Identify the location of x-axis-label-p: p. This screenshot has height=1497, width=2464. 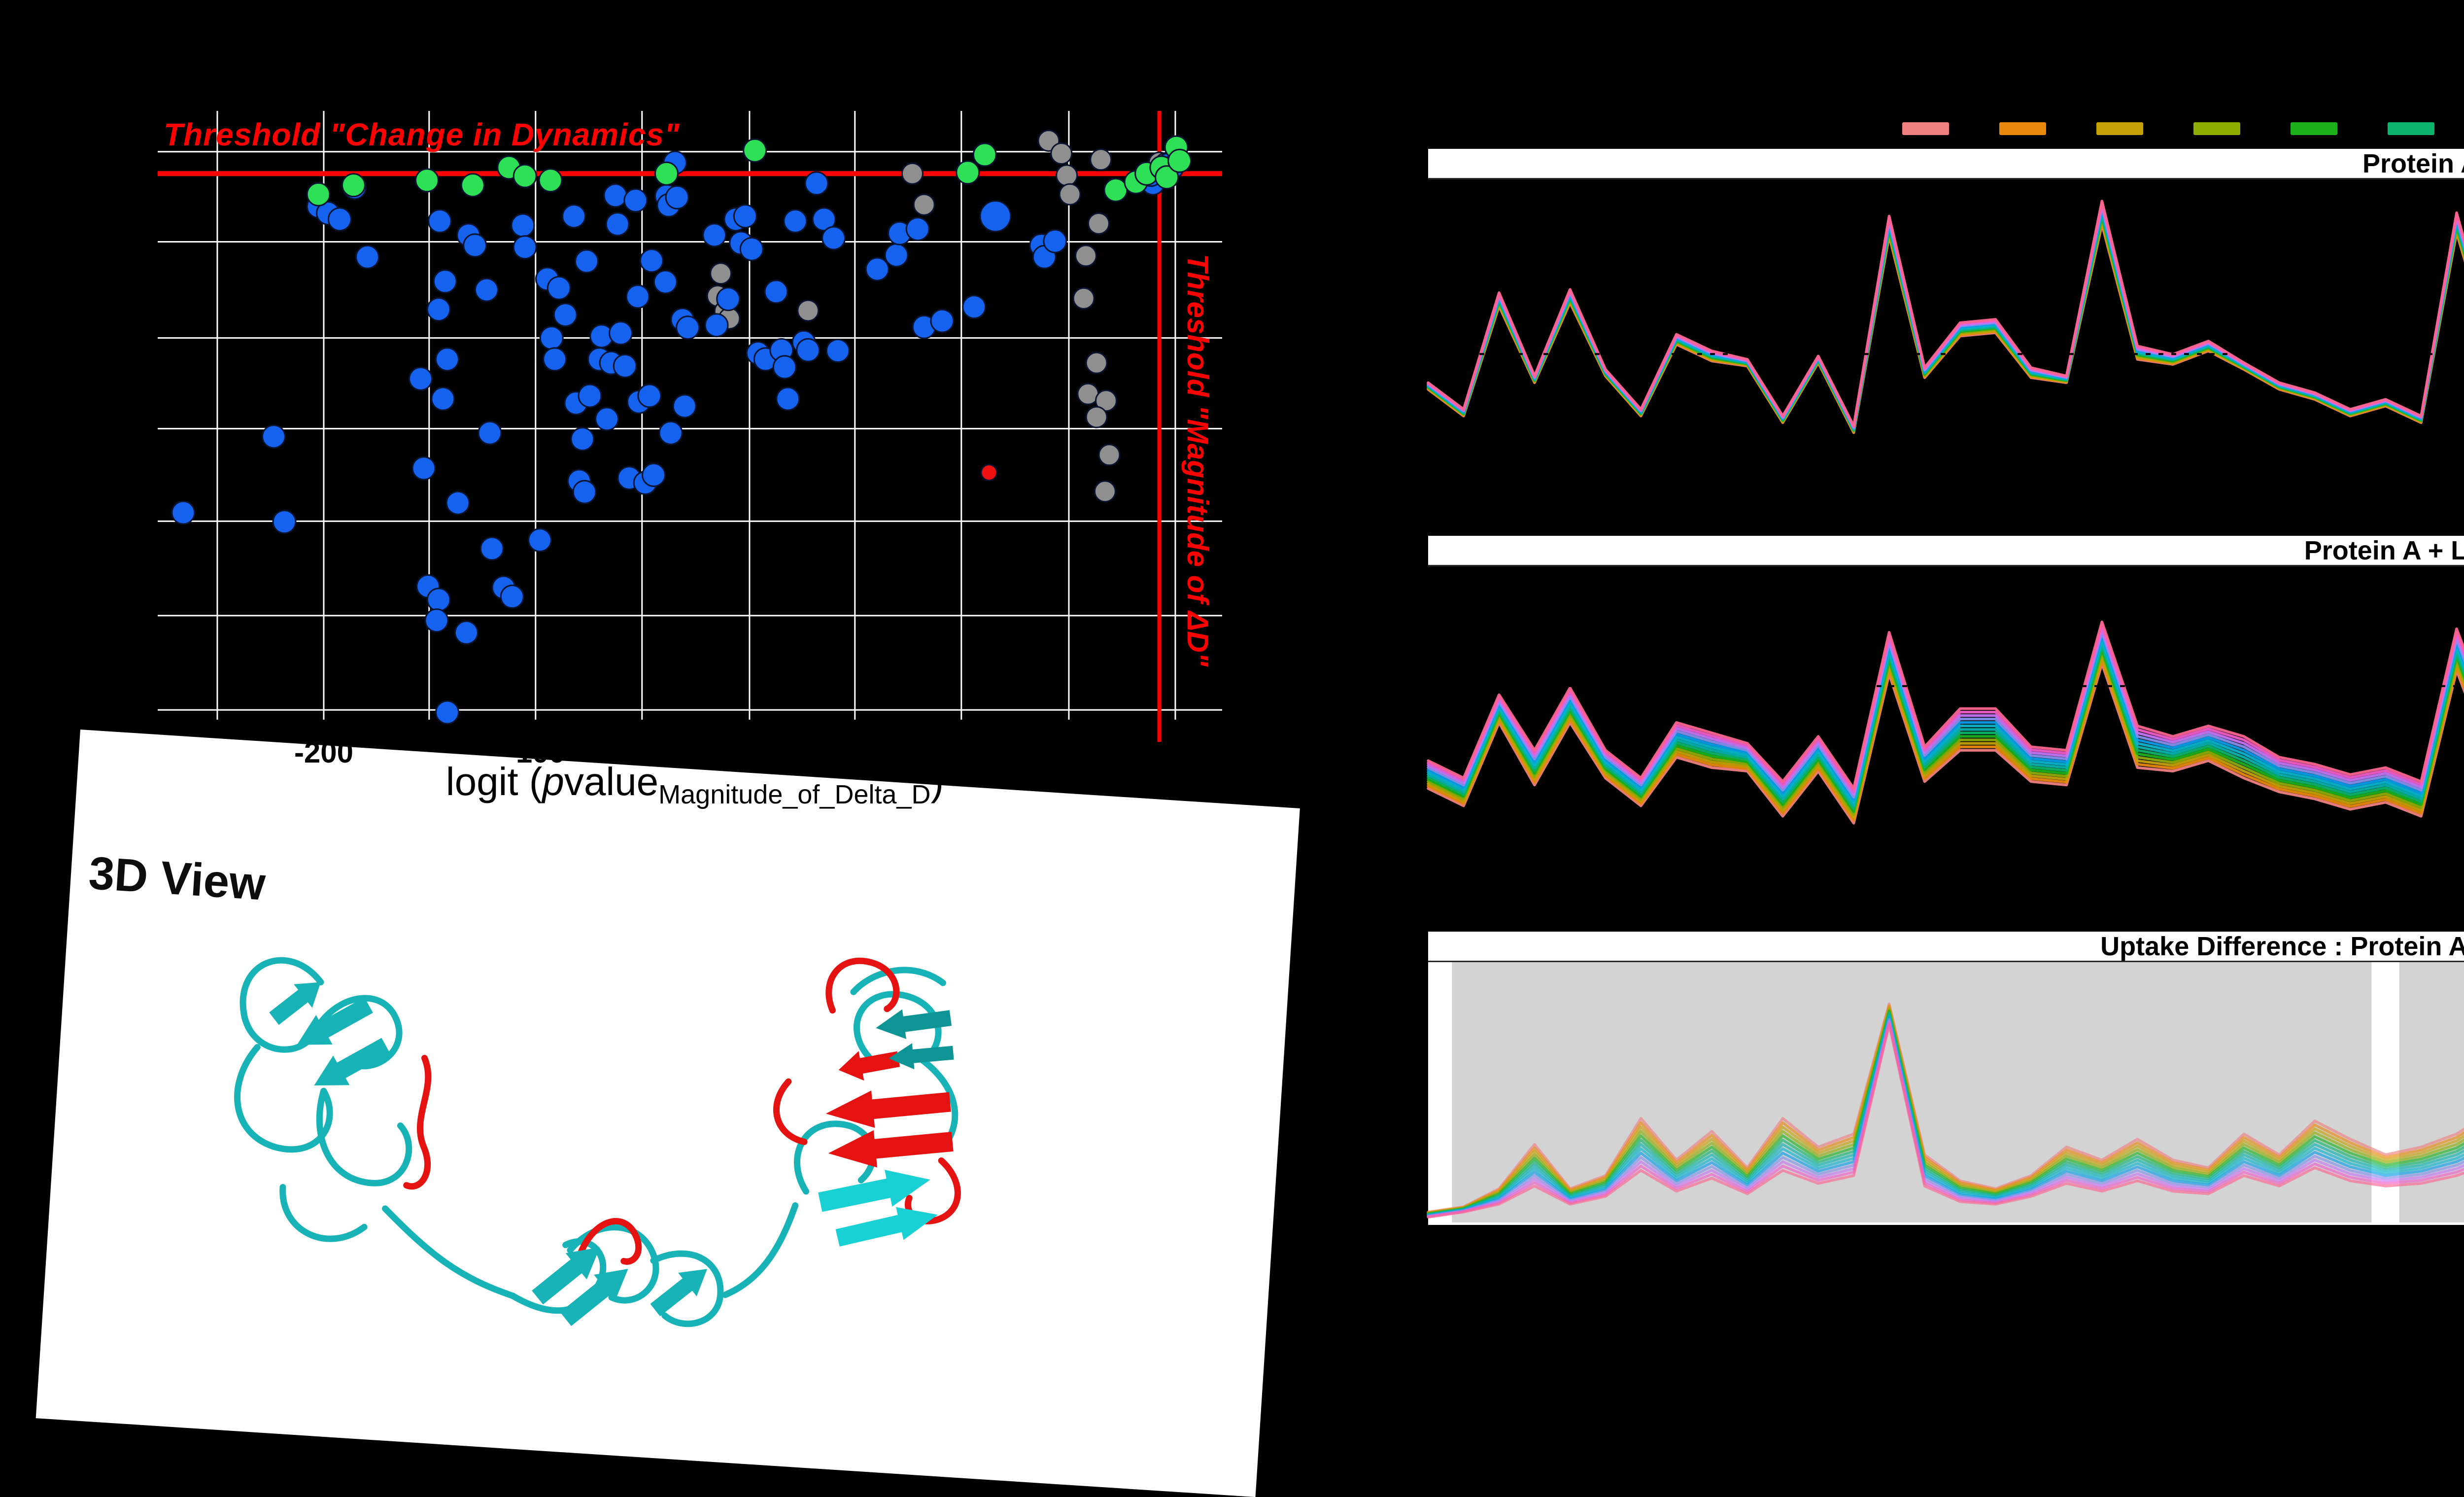
(553, 781).